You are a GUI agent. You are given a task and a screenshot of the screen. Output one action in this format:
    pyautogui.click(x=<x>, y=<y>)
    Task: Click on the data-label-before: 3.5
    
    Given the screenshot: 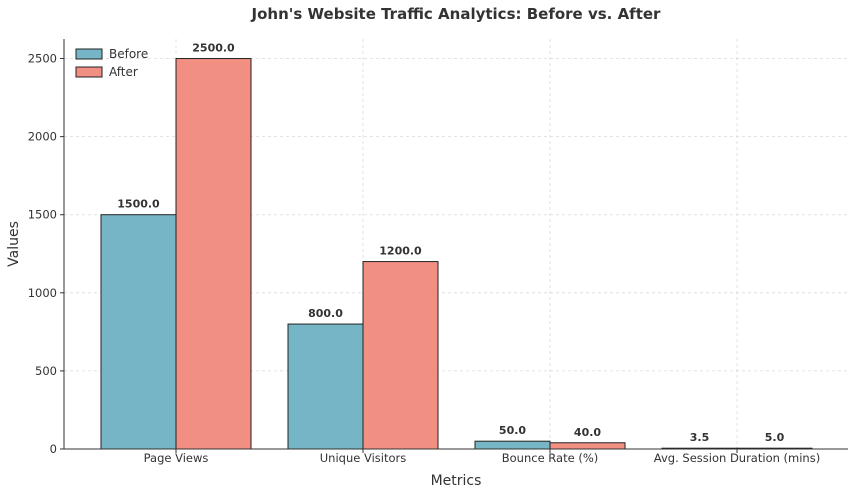 What is the action you would take?
    pyautogui.click(x=700, y=437)
    